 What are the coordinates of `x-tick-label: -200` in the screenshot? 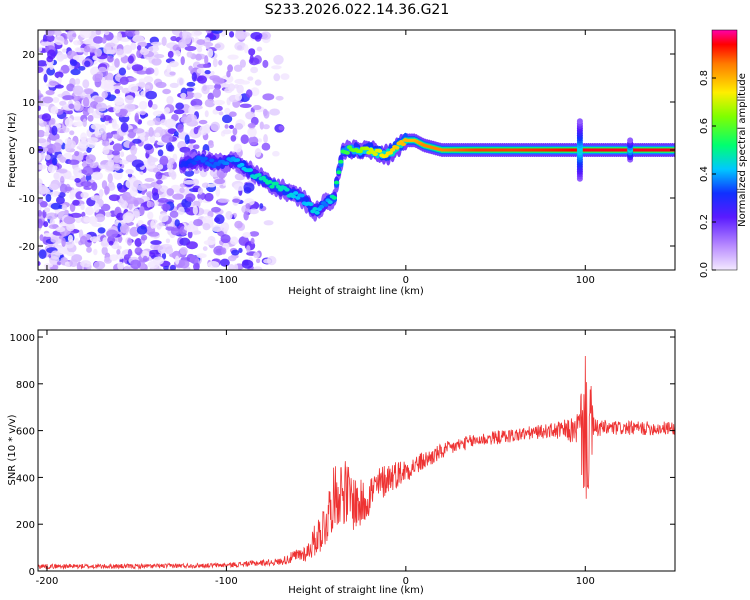 It's located at (47, 581).